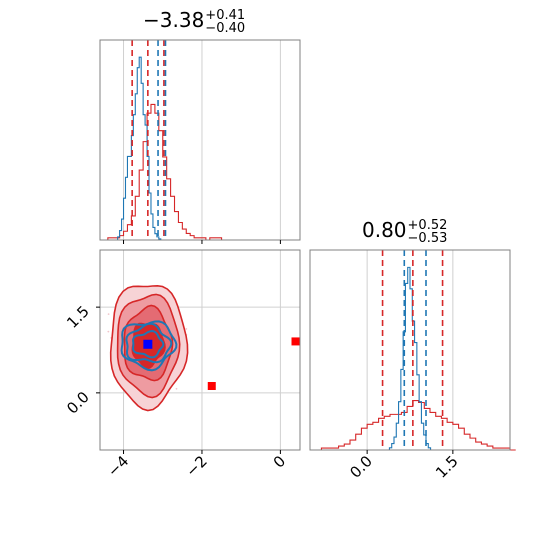 The width and height of the screenshot is (550, 550). Describe the element at coordinates (196, 466) in the screenshot. I see `joint-x-tick-label-1: −2` at that location.